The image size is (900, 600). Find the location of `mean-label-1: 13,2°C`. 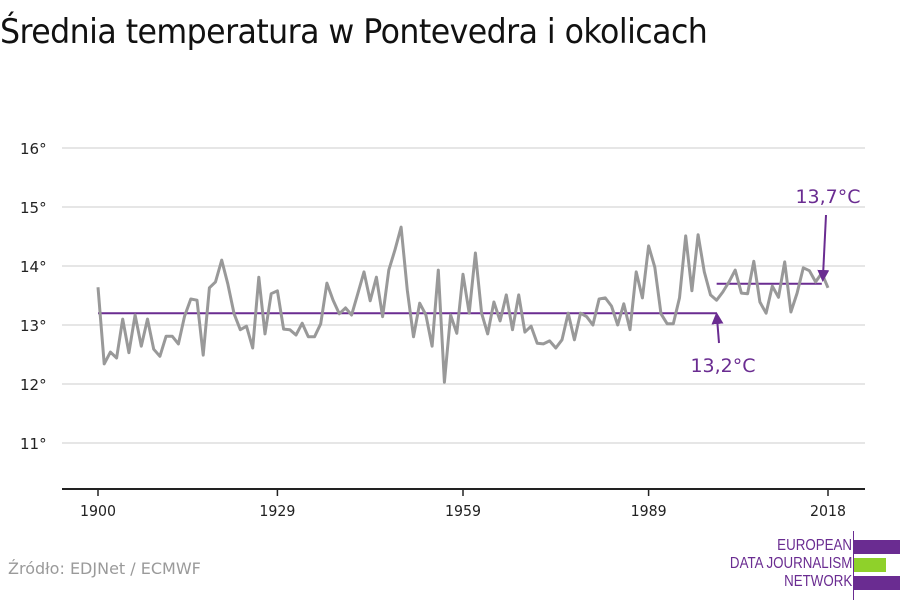

mean-label-1: 13,2°C is located at coordinates (722, 366).